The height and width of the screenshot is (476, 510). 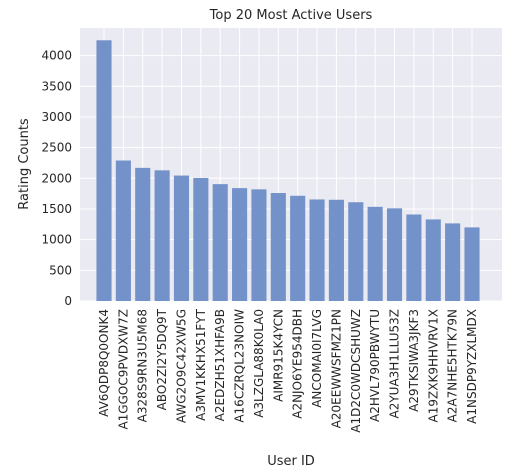 I want to click on x-tick-label: A1GGOC9PVDXW7Z, so click(x=123, y=369).